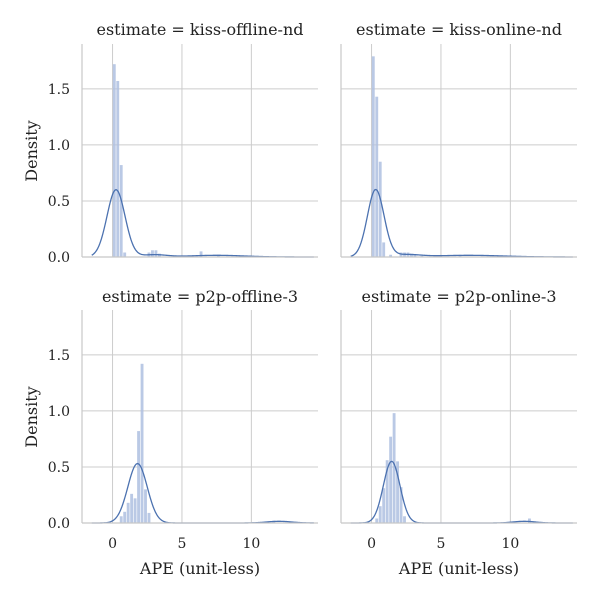  I want to click on y-axis-label-top: Density, so click(31, 150).